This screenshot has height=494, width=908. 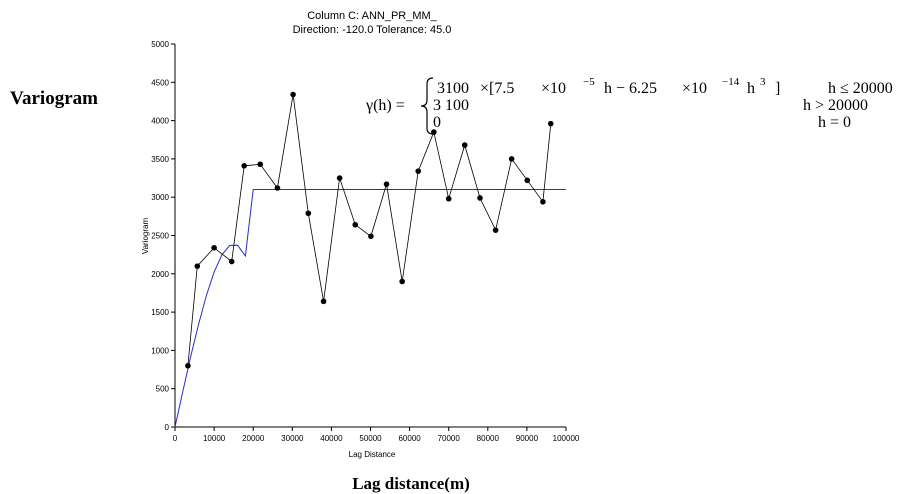 What do you see at coordinates (145, 236) in the screenshot?
I see `y-axis-title: Variogram` at bounding box center [145, 236].